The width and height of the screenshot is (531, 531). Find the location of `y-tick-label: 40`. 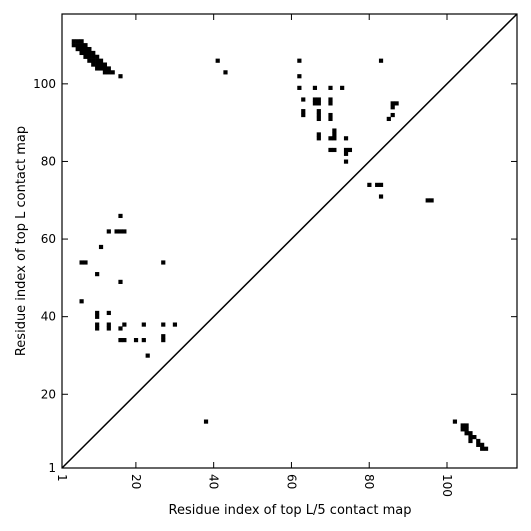

y-tick-label: 40 is located at coordinates (48, 317).